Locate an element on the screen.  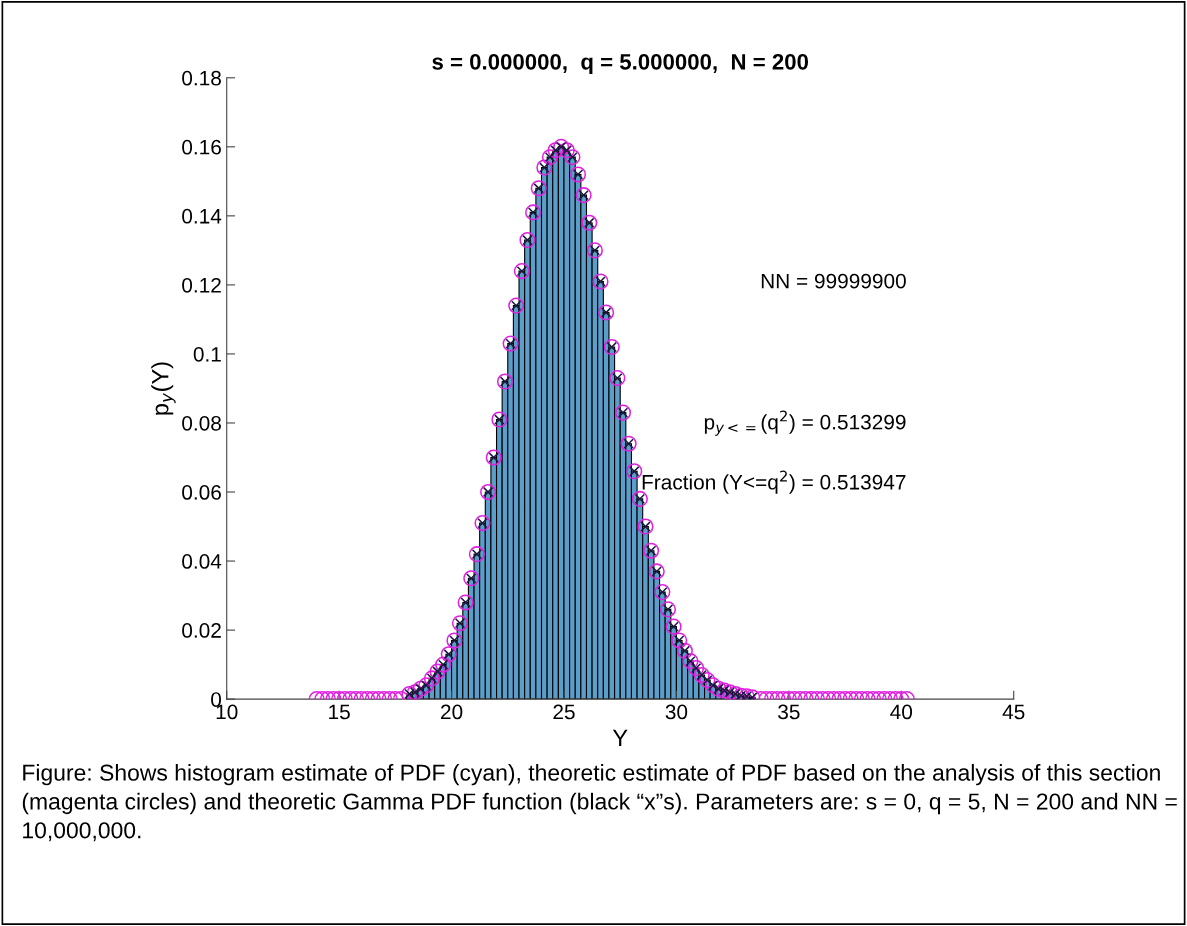
y-tick-label: 0.02 is located at coordinates (201, 630).